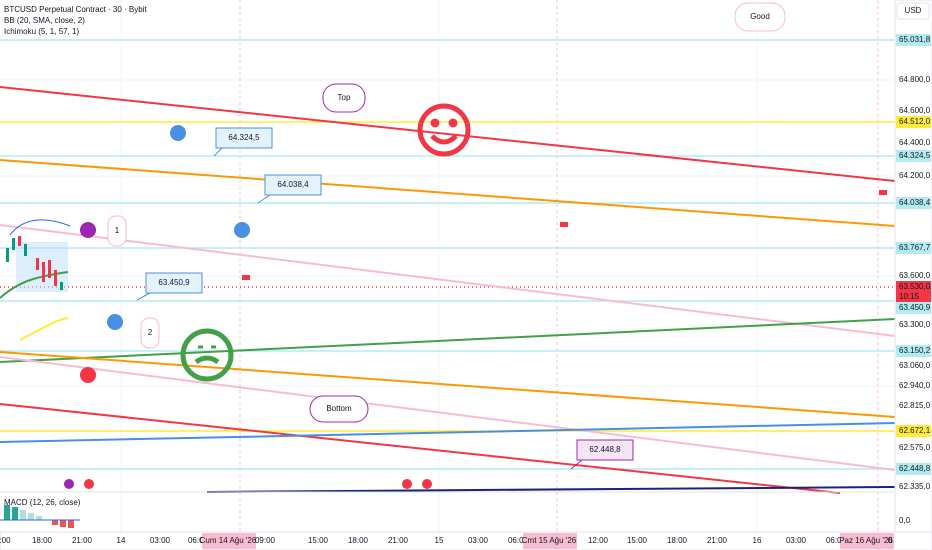 The image size is (932, 550). Describe the element at coordinates (564, 235) in the screenshot. I see `flags` at that location.